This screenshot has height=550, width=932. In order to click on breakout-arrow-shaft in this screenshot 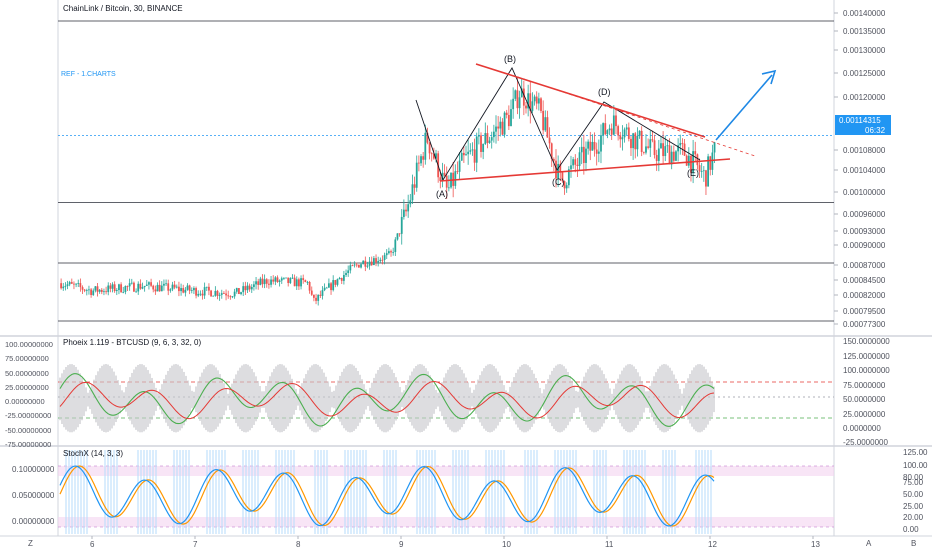, I will do `click(744, 107)`.